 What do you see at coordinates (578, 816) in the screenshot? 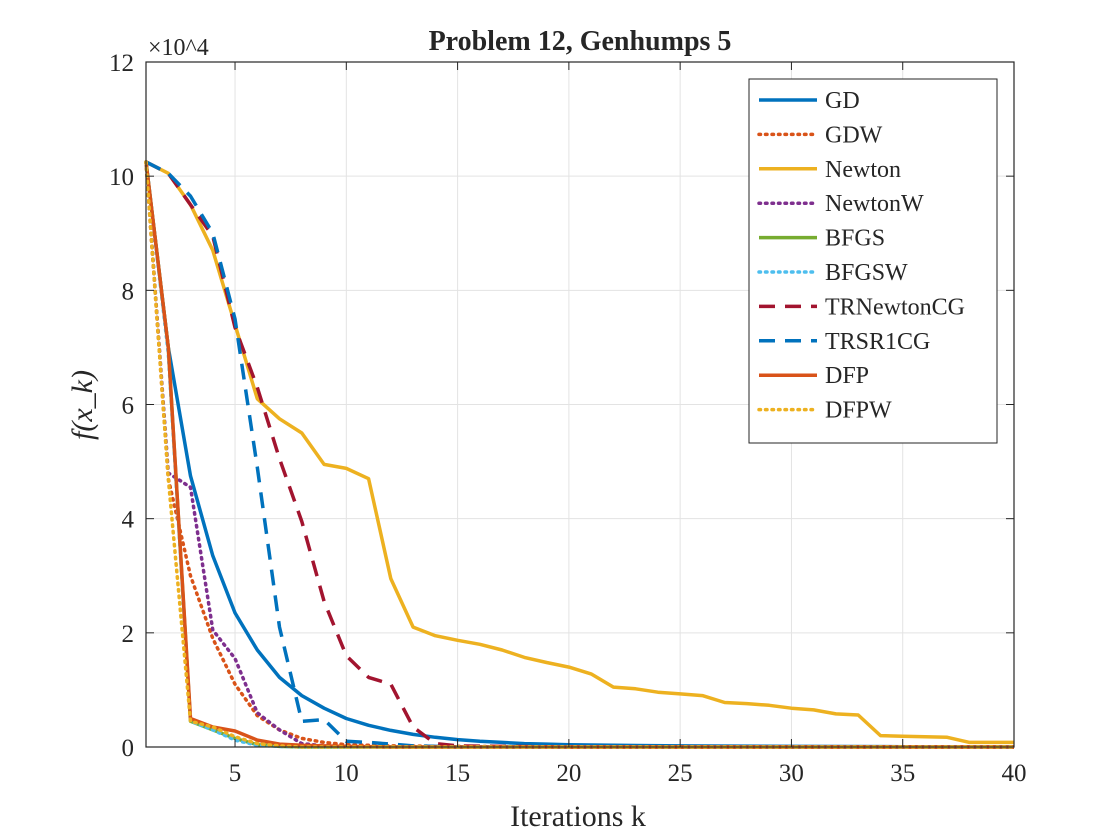
I see `x-axis-label: Iterations k` at bounding box center [578, 816].